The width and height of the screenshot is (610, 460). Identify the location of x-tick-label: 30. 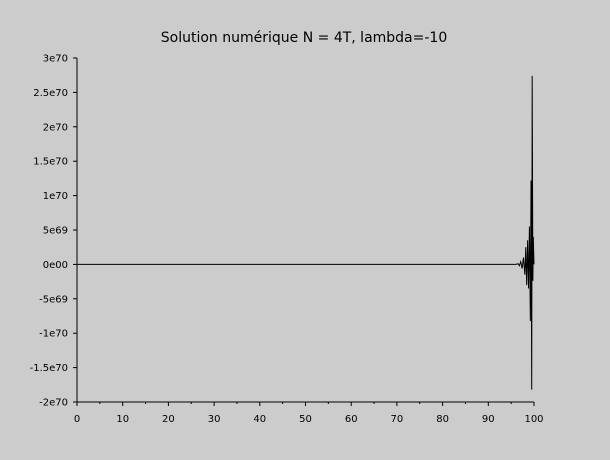
(214, 419).